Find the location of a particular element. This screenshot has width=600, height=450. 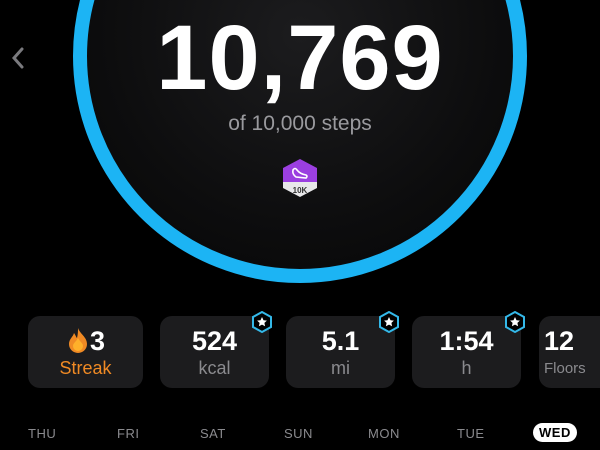

floors-card: 12 Floors is located at coordinates (569, 352).